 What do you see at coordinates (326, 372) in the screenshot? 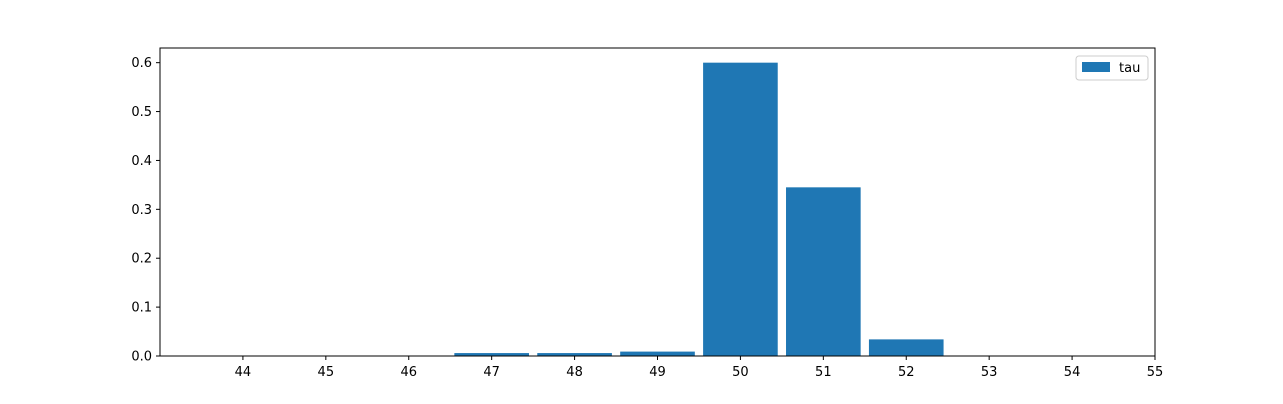
I see `x-tick-label: 45` at bounding box center [326, 372].